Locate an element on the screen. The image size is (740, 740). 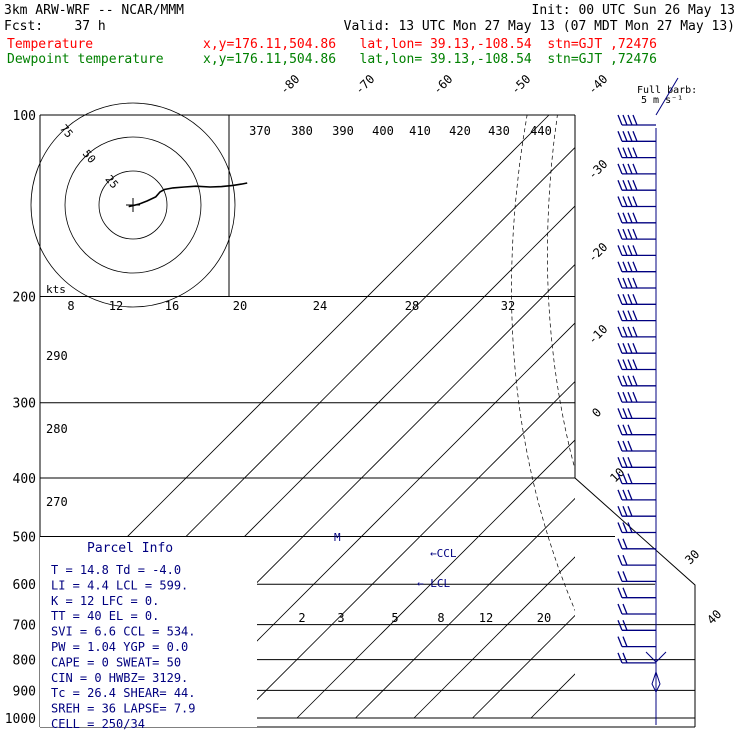
barb-legend-line1: Full barb: is located at coordinates (667, 90).